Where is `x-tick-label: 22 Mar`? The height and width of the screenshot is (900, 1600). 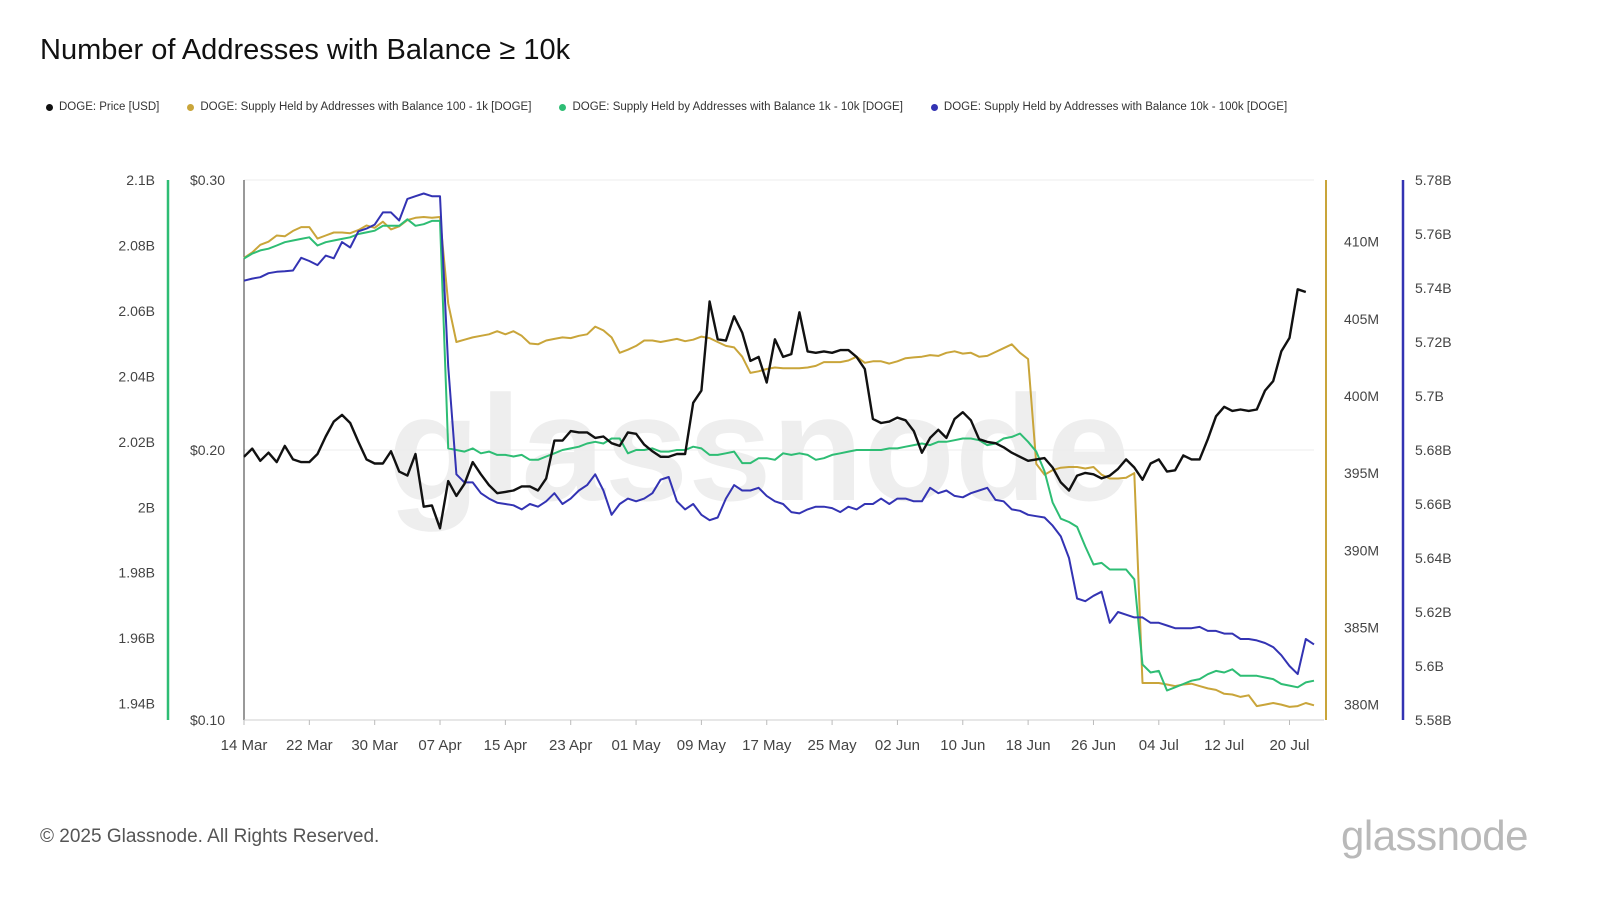 x-tick-label: 22 Mar is located at coordinates (309, 745).